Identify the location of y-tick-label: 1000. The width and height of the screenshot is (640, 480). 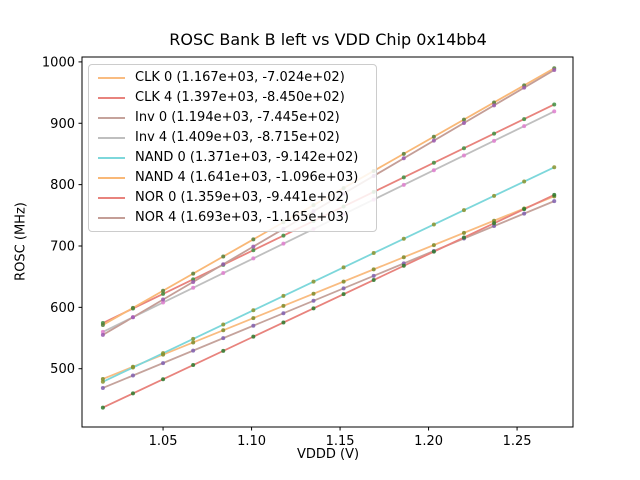
(58, 62).